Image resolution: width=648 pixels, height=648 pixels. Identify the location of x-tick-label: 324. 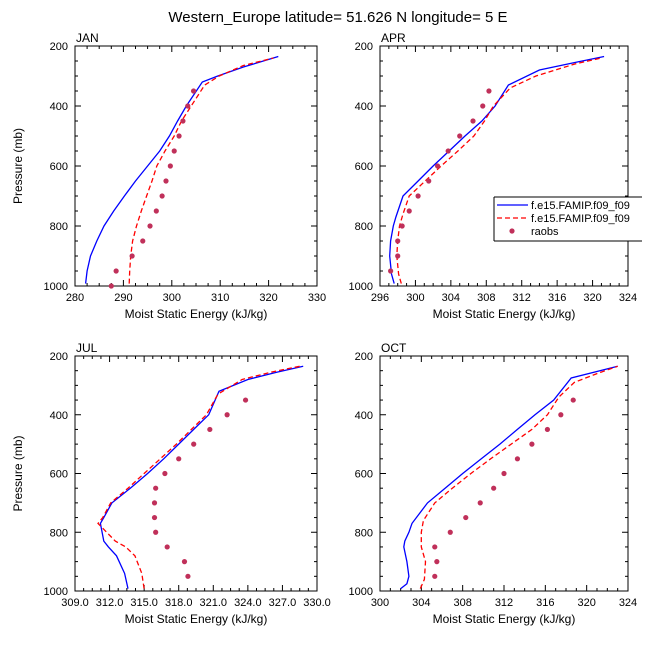
(628, 298).